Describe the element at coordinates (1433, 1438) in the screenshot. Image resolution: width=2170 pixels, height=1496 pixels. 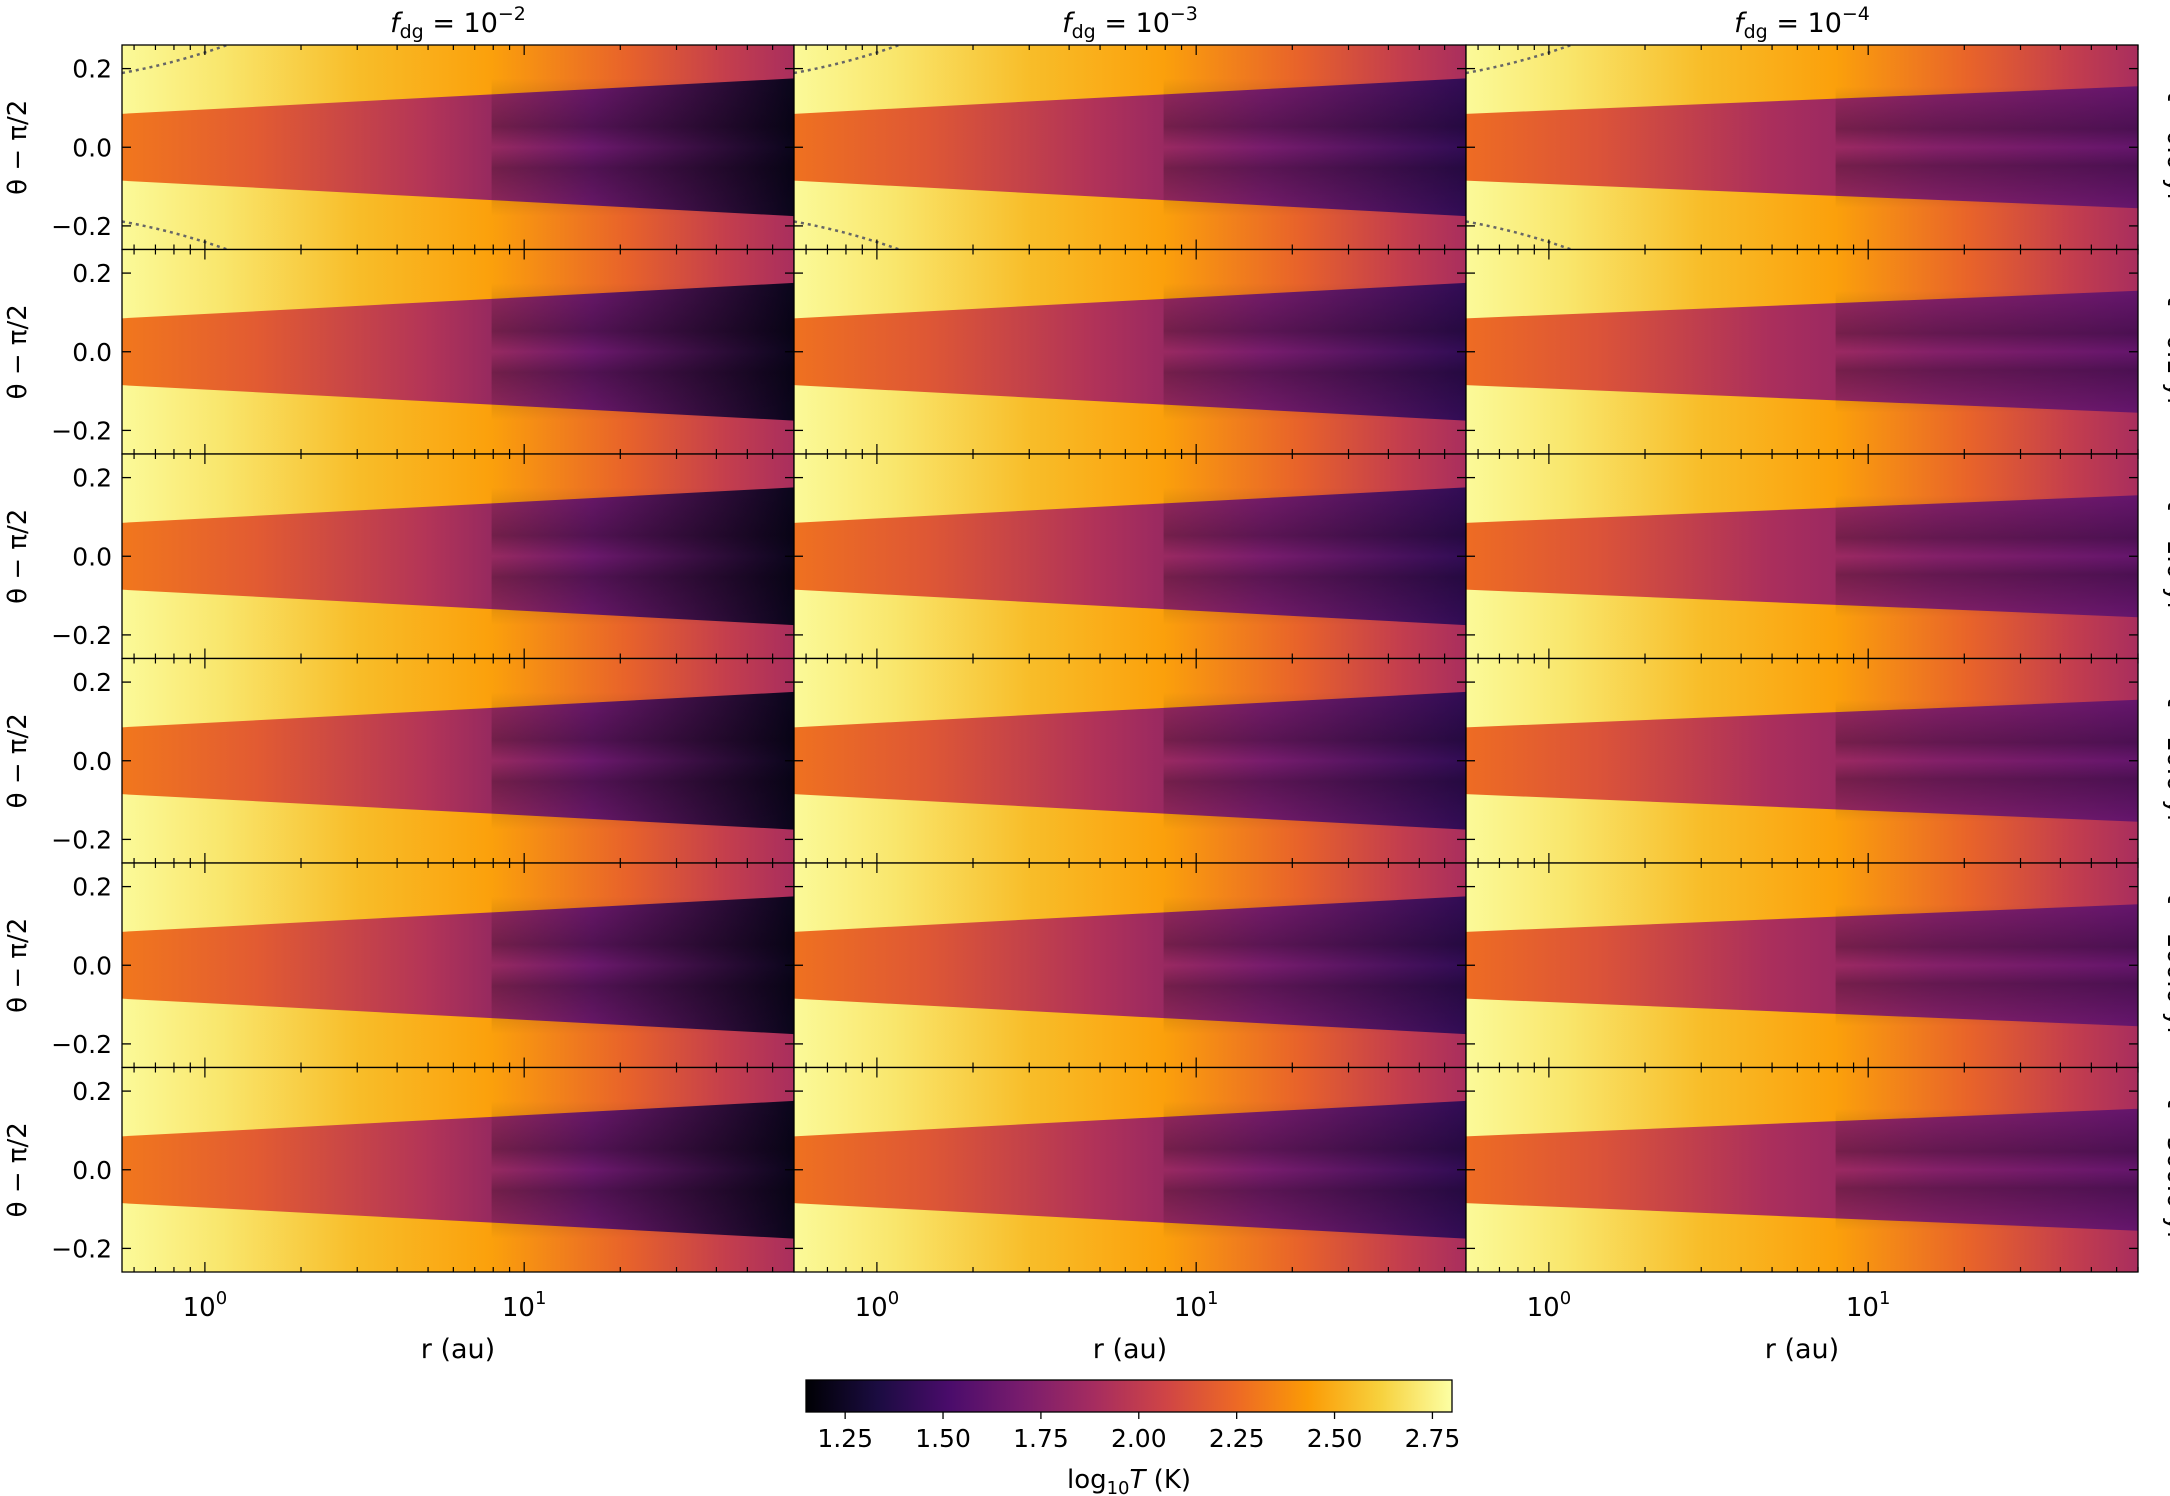
I see `colorbar-tick-label: 2.75` at that location.